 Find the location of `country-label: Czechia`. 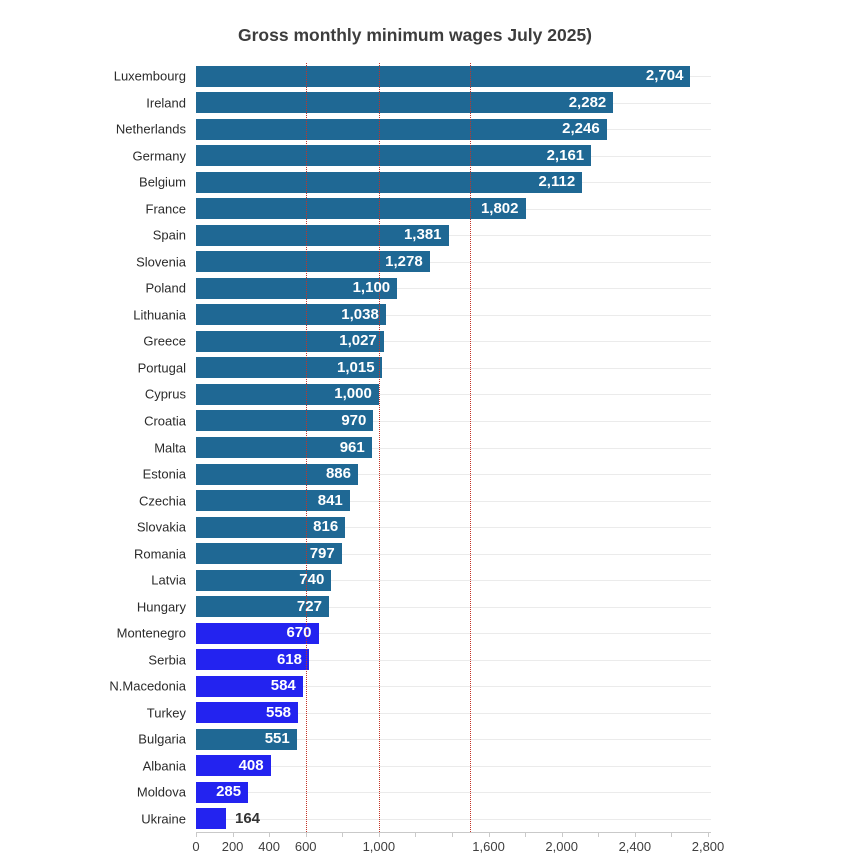

country-label: Czechia is located at coordinates (162, 501).